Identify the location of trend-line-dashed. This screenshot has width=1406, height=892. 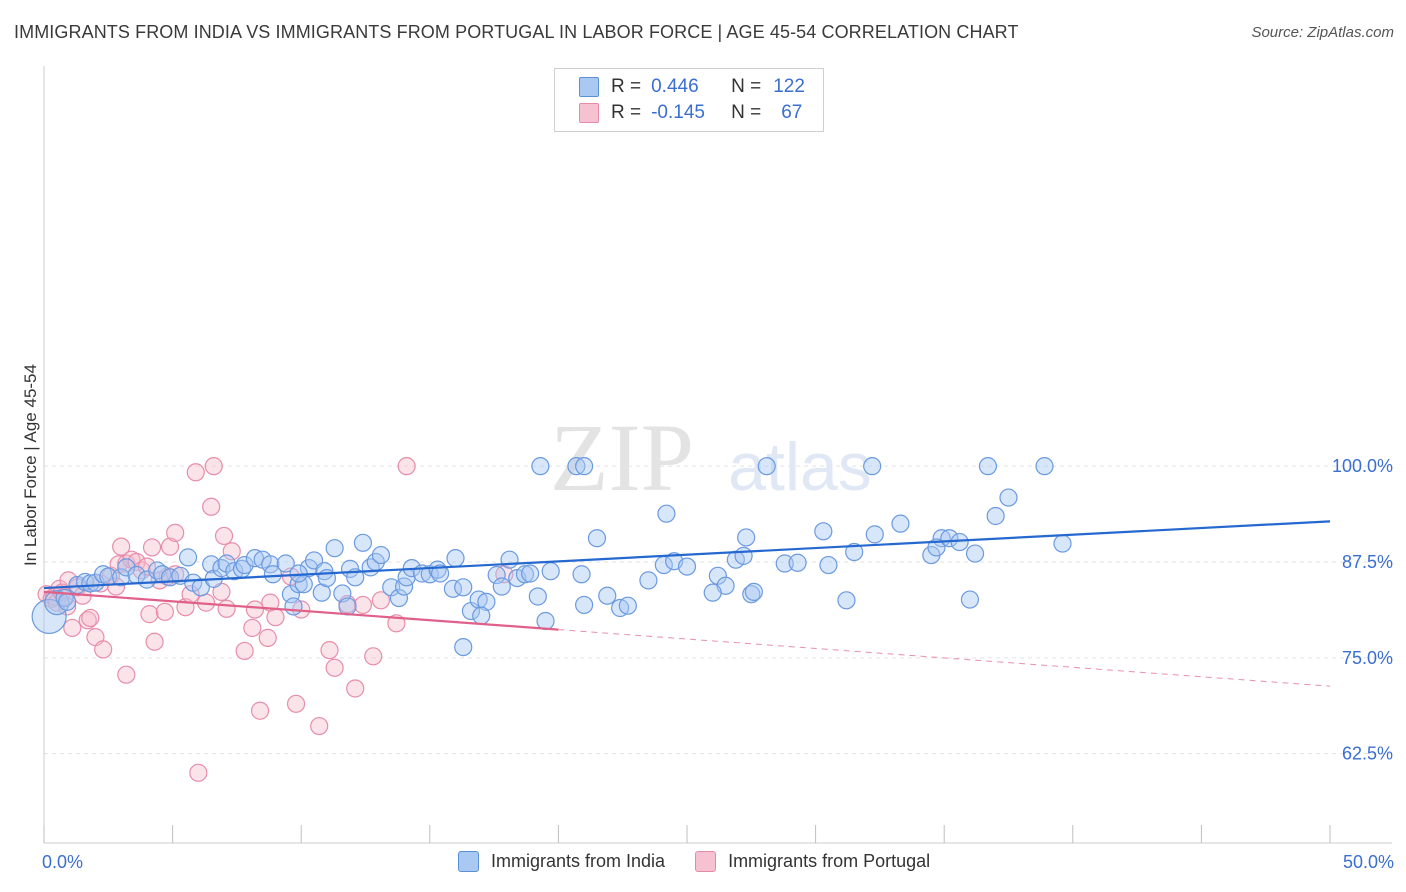
(944, 658).